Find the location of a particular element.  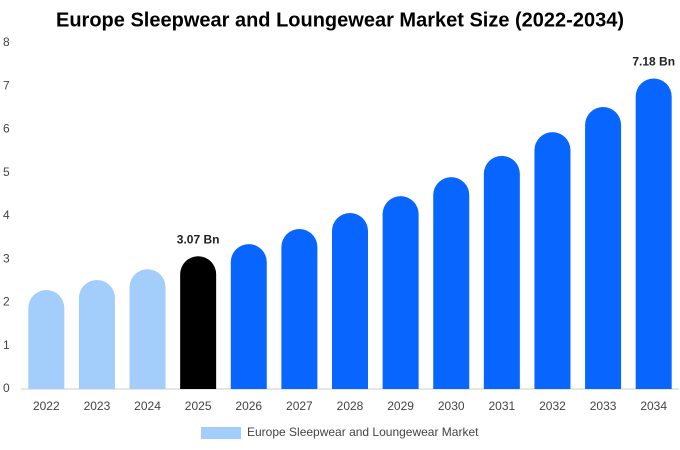

x-tick-label: 2034 is located at coordinates (653, 406).